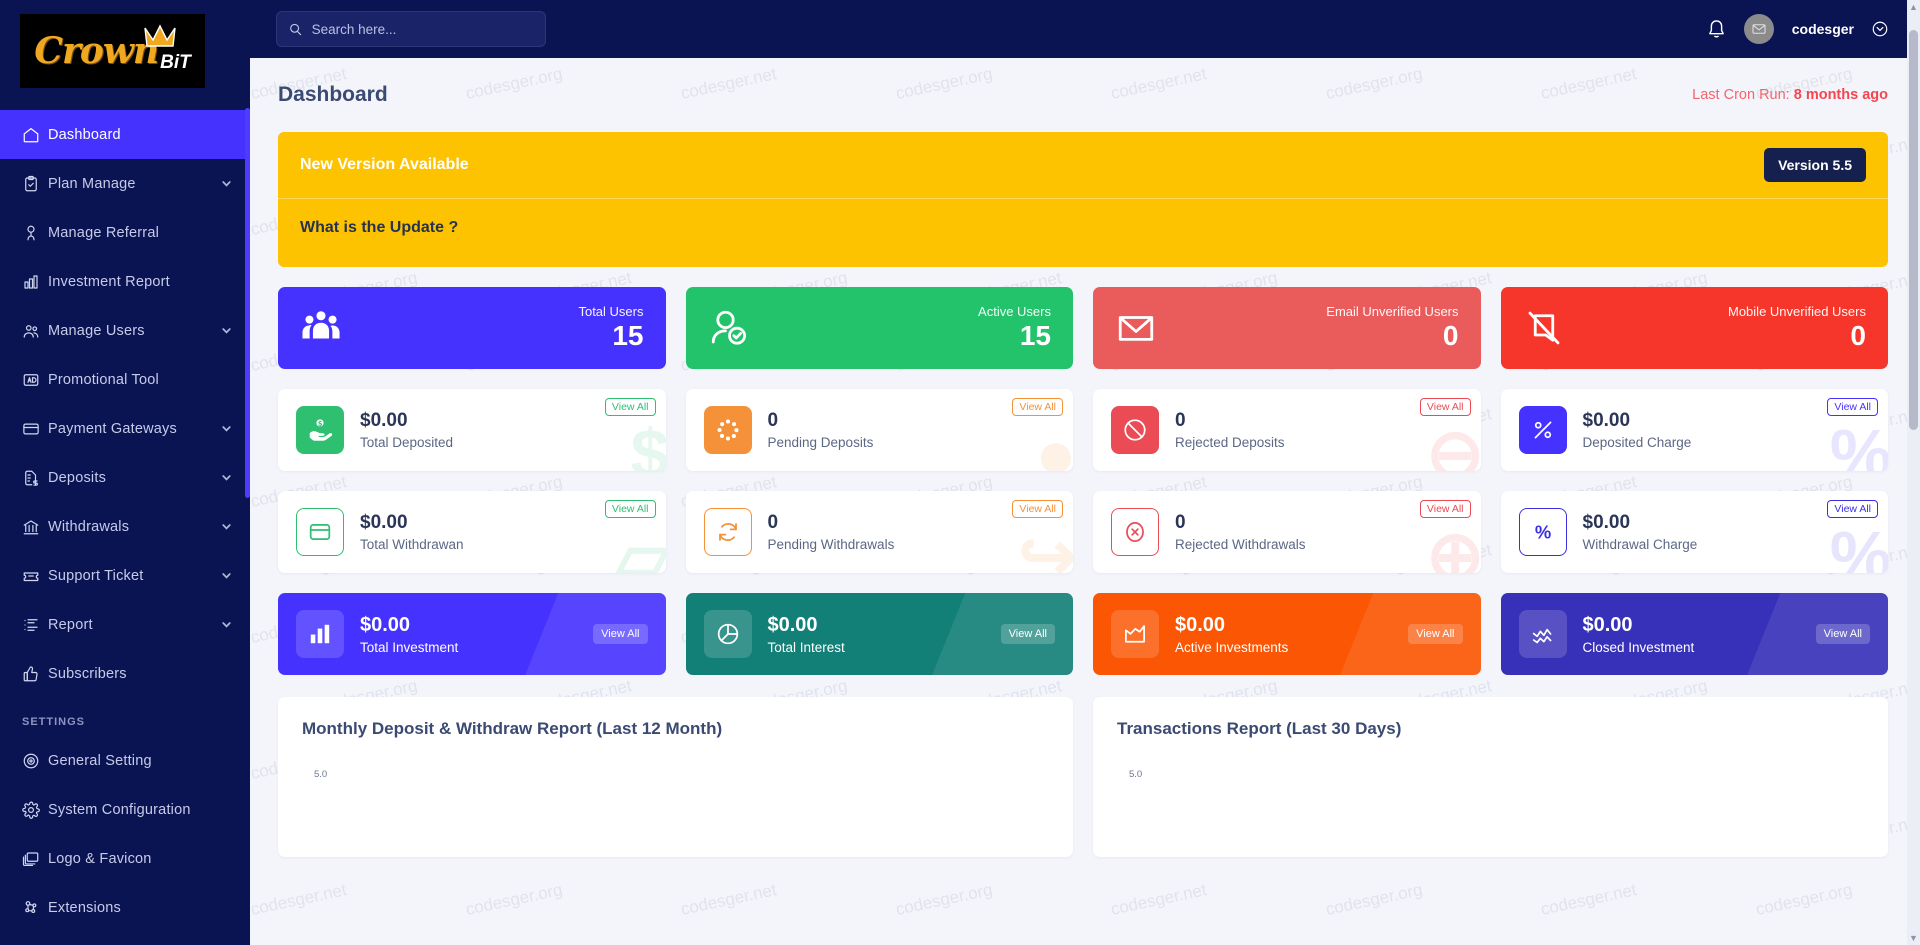 The height and width of the screenshot is (945, 1920). Describe the element at coordinates (1913, 938) in the screenshot. I see `scroll-down-arrow: ▼` at that location.